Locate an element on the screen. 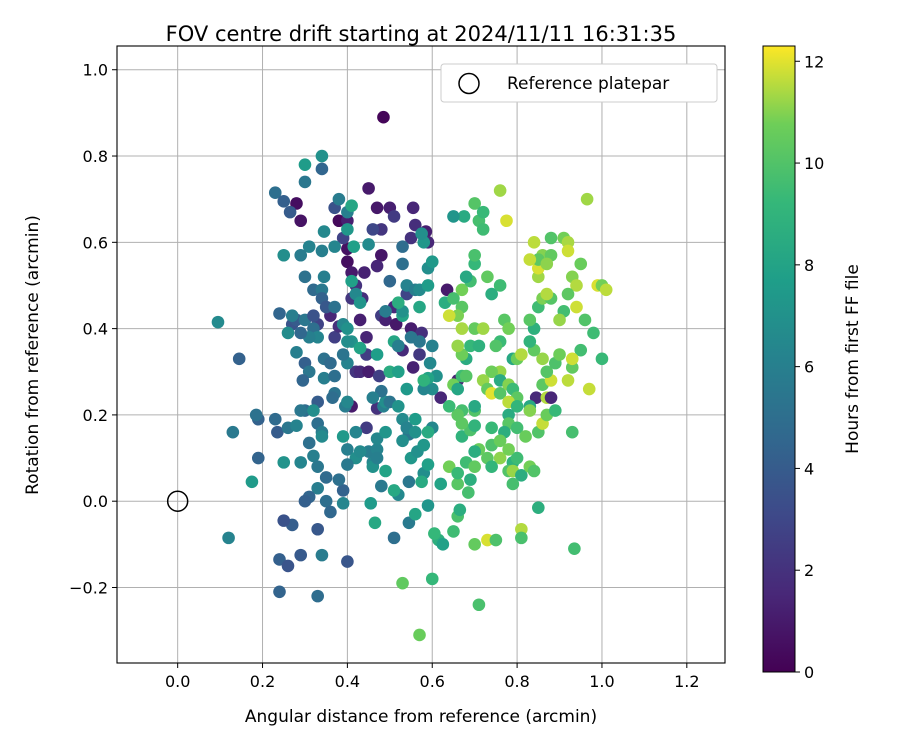 The image size is (900, 750). colorbar-ticks: 0 2 4 6 8 10 12 is located at coordinates (809, 367).